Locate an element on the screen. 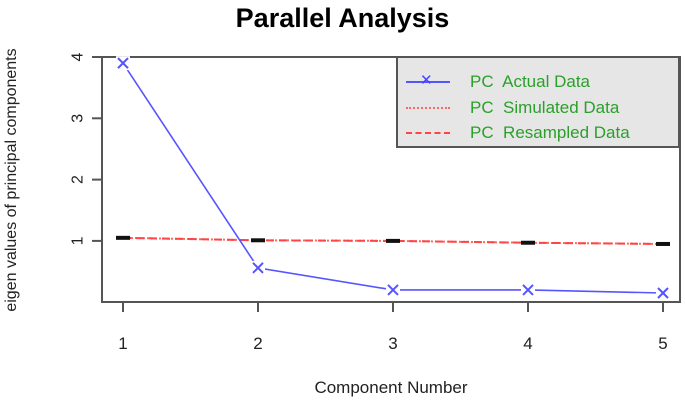 The height and width of the screenshot is (407, 685). y-axis: 1 2 3 4 is located at coordinates (86, 148).